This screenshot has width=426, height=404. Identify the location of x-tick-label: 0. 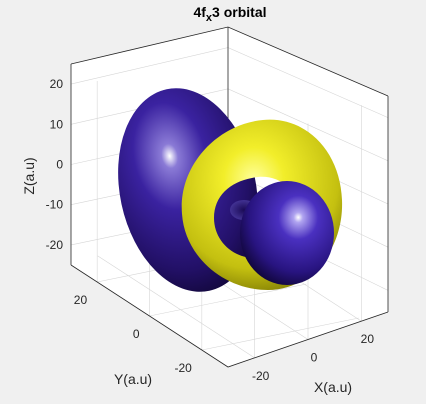
(314, 358).